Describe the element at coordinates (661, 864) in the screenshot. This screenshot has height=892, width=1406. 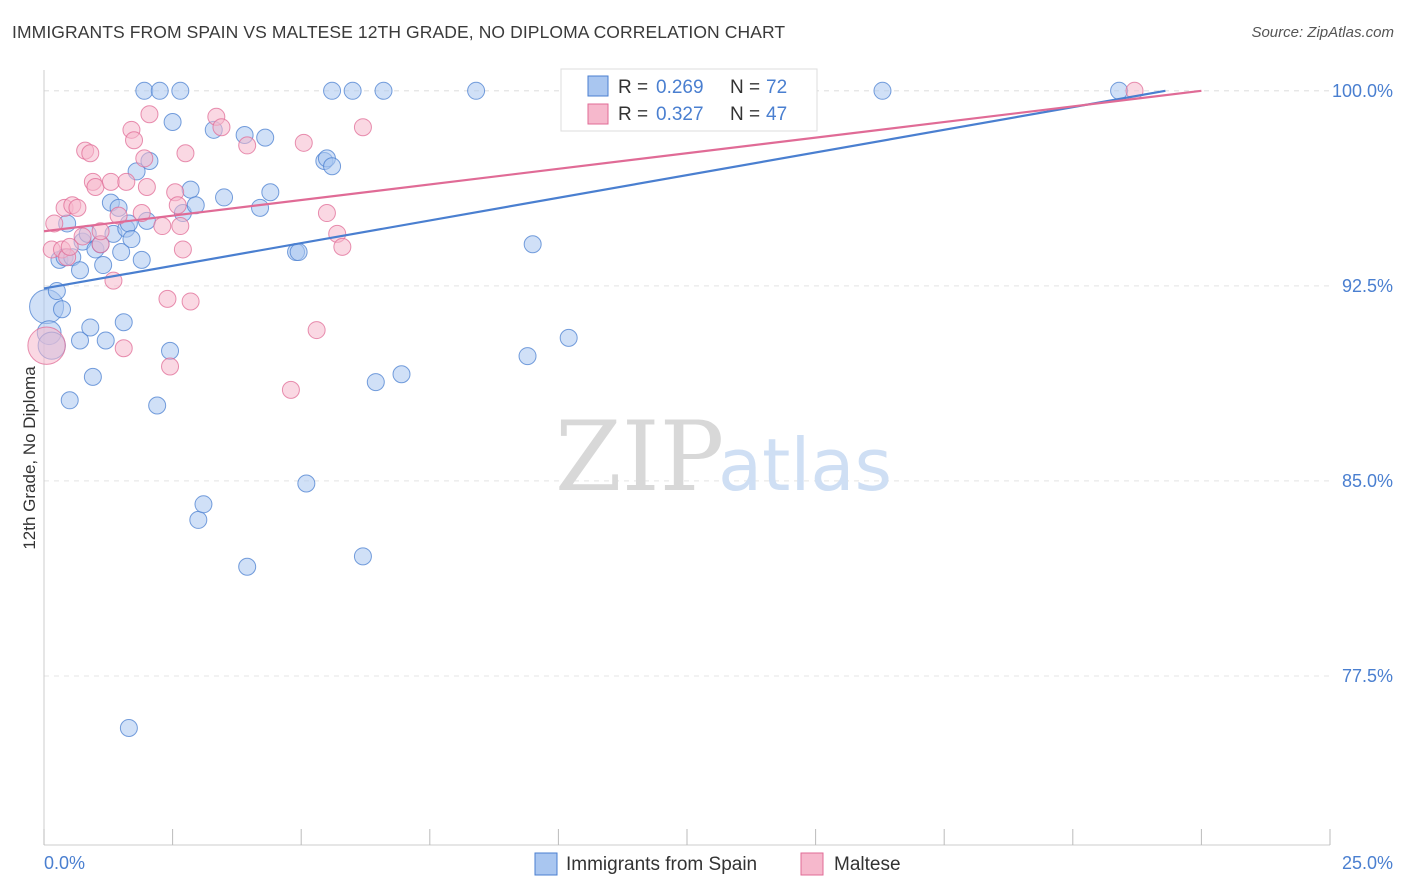
I see `legend-bottom-label-spain: Immigrants from Spain` at that location.